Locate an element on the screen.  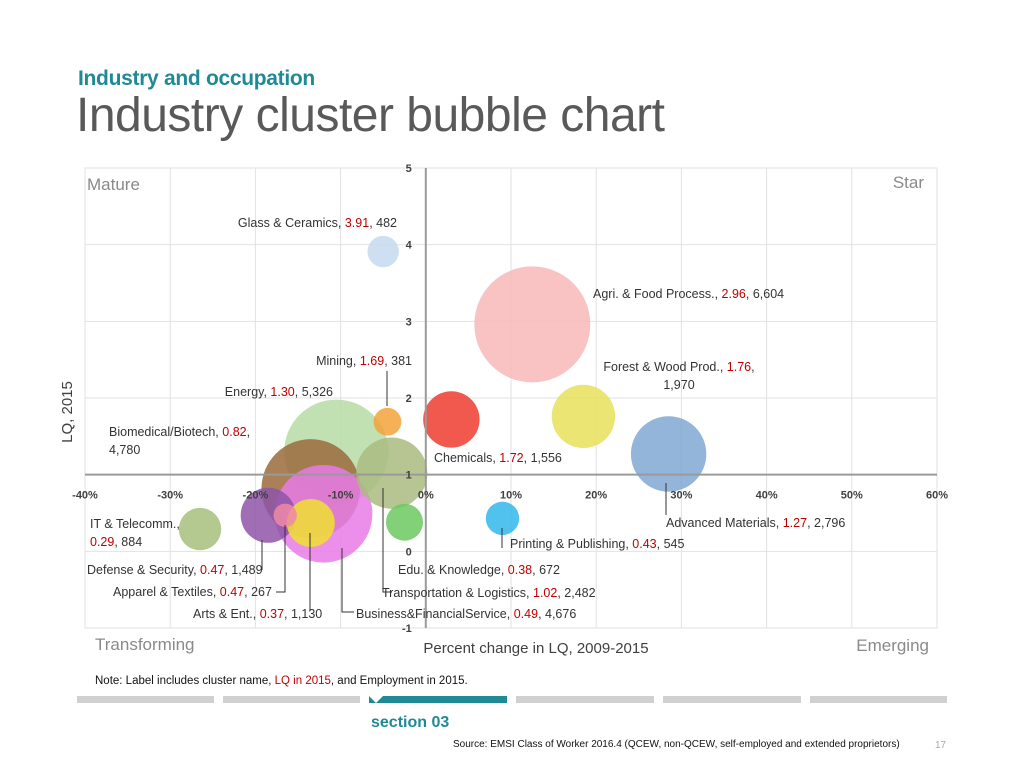
data-label-defense-security: Defense & Security, 0.47, 1,489 is located at coordinates (175, 570).